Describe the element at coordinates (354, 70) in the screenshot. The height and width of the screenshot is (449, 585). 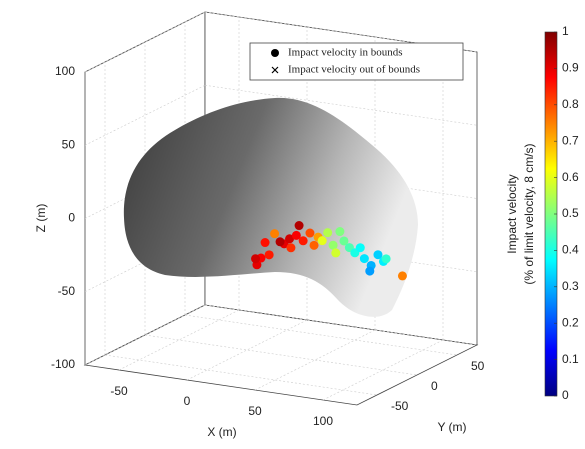
I see `legend-label: Impact velocity out of bounds` at that location.